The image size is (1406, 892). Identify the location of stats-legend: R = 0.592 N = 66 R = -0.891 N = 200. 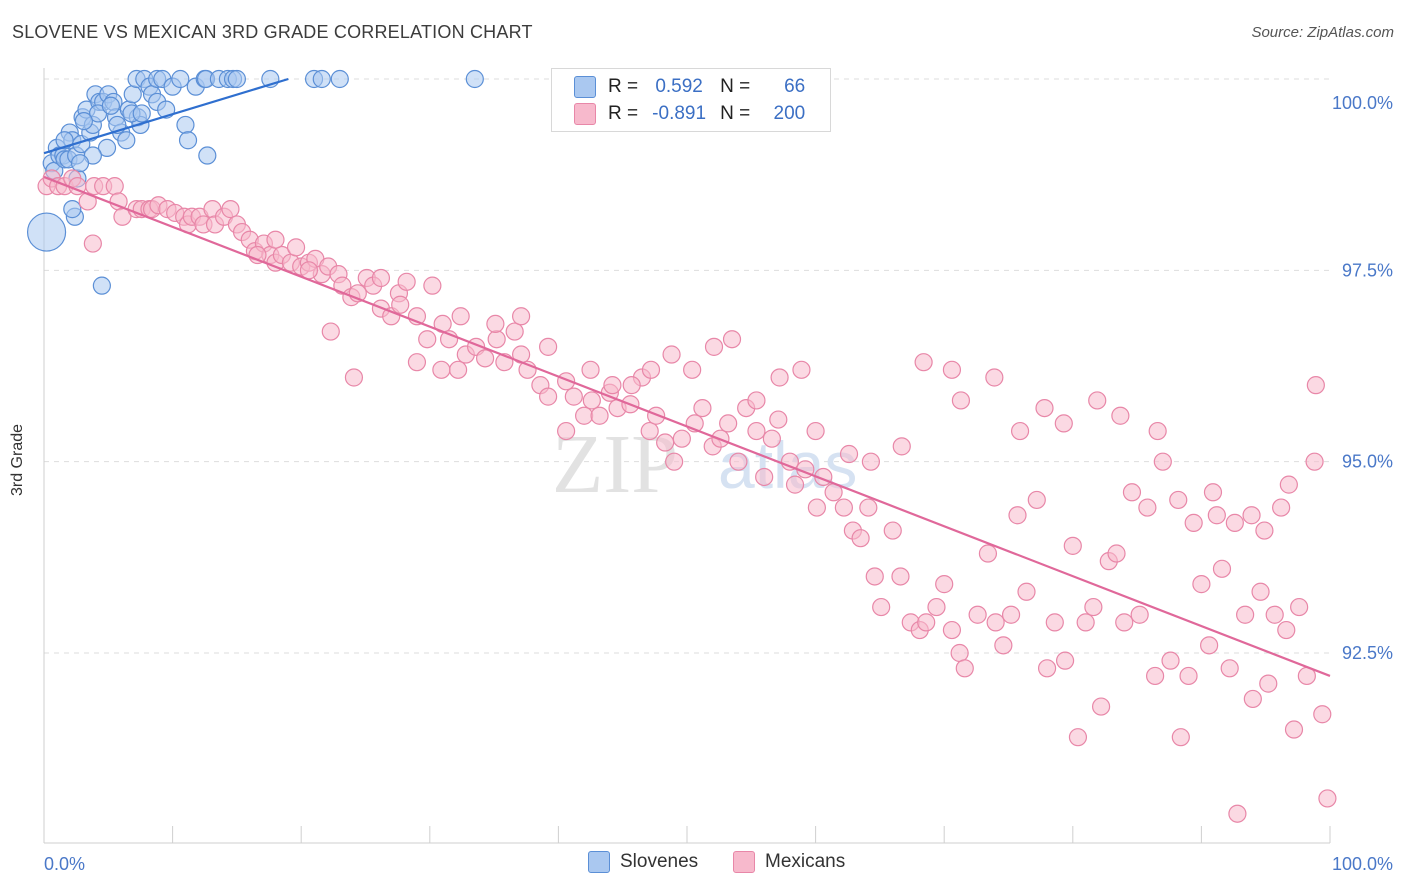
(691, 100).